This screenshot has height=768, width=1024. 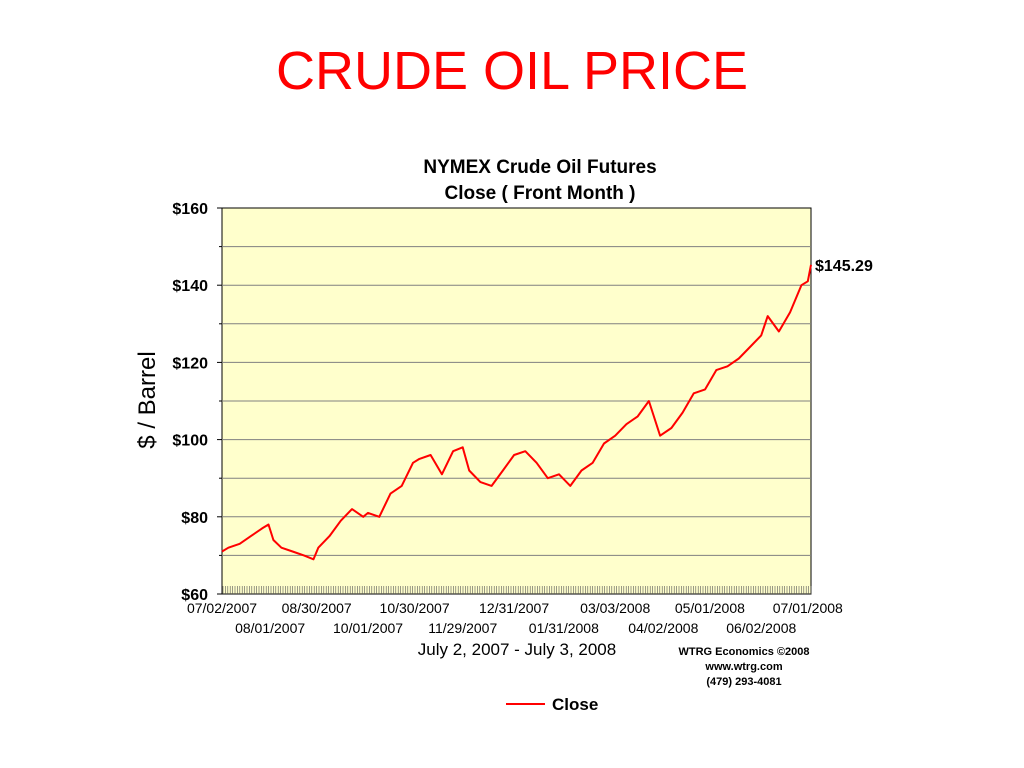 I want to click on y-tick-label: $60, so click(x=194, y=595).